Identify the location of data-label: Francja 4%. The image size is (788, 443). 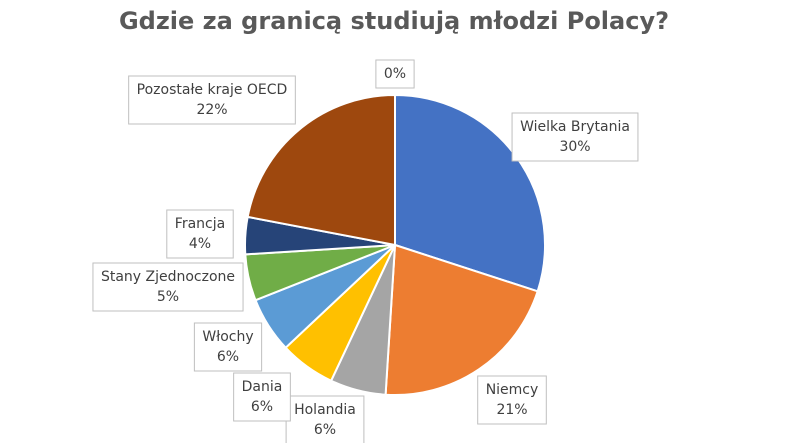
(200, 234).